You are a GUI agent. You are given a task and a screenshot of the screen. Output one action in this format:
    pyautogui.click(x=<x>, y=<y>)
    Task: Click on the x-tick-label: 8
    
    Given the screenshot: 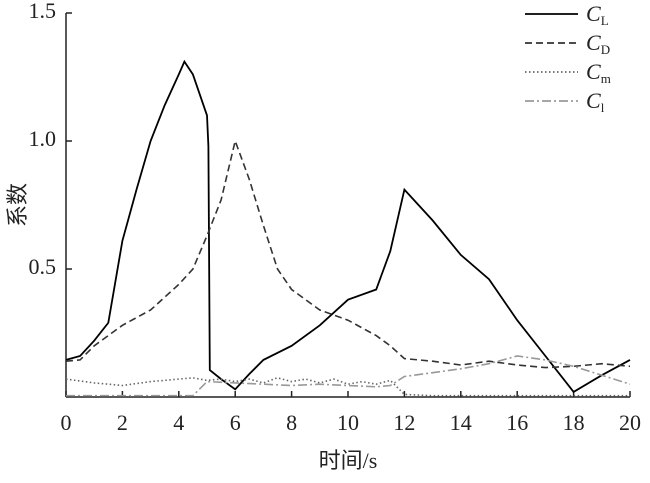 What is the action you would take?
    pyautogui.click(x=291, y=422)
    